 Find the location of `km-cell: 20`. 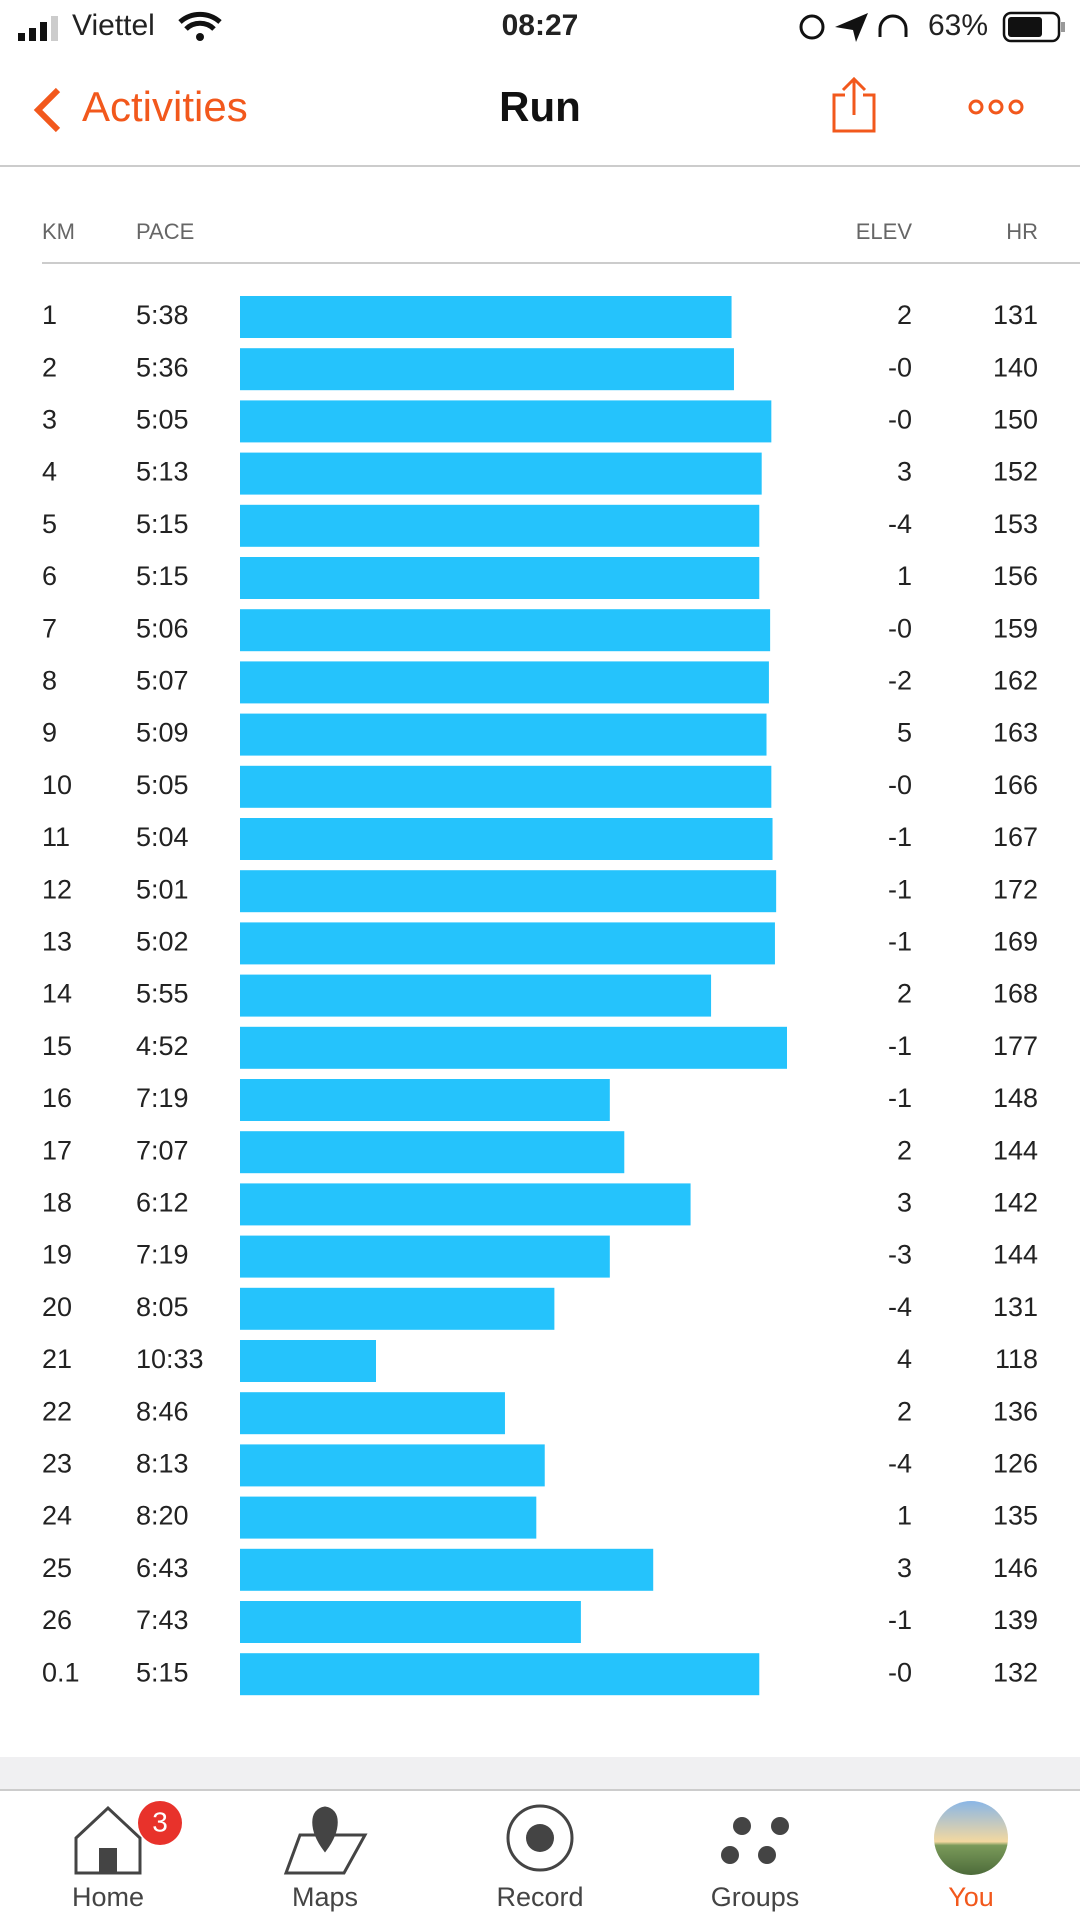

km-cell: 20 is located at coordinates (57, 1307).